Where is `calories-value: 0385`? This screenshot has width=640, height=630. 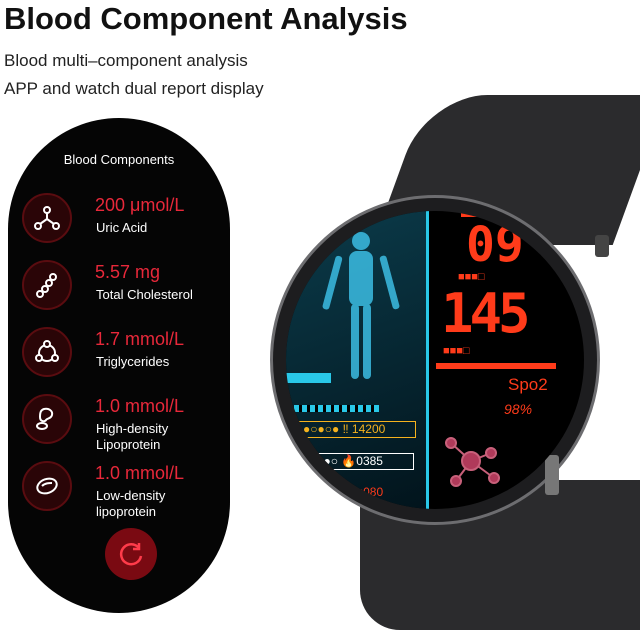
calories-value: 0385 is located at coordinates (369, 461).